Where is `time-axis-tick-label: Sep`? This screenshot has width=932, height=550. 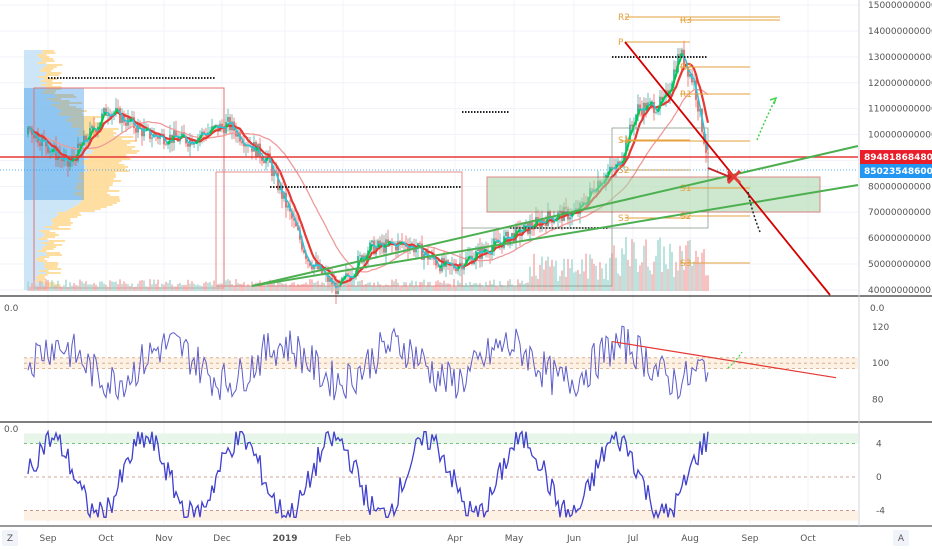
time-axis-tick-label: Sep is located at coordinates (750, 539).